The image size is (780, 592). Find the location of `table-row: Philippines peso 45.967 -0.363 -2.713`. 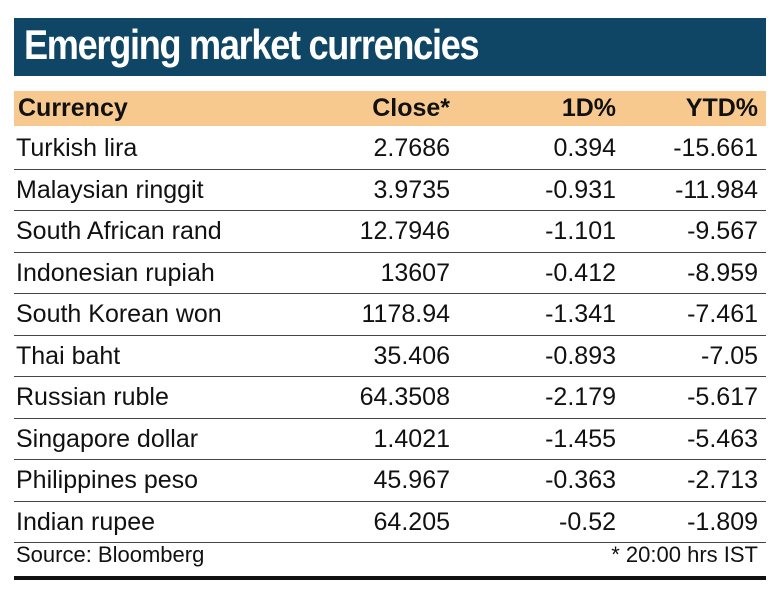

table-row: Philippines peso 45.967 -0.363 -2.713 is located at coordinates (390, 481).